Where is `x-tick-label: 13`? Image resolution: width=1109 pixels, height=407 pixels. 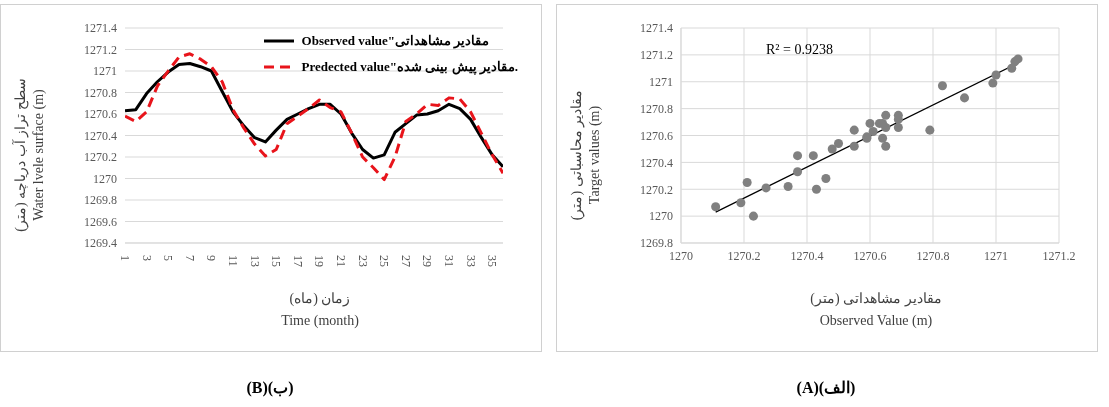 x-tick-label: 13 is located at coordinates (254, 261).